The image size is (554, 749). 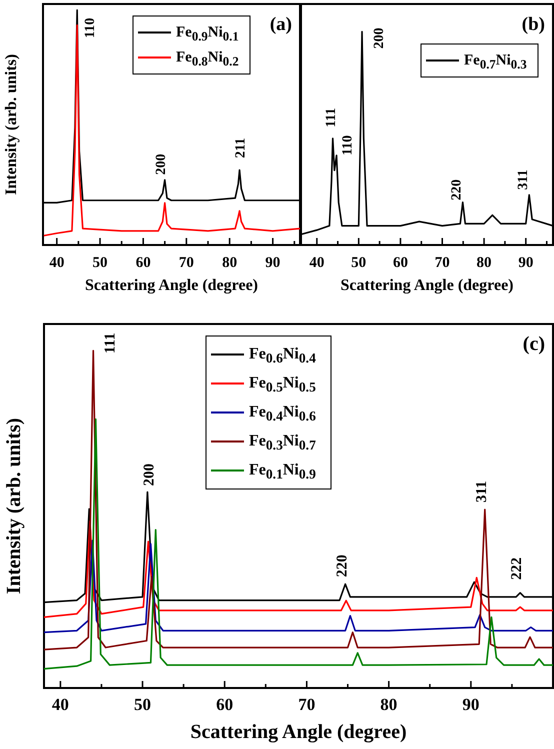 I want to click on legend-label: Fe$_{0.3}$Ni$_{0.7}$, so click(x=282, y=442).